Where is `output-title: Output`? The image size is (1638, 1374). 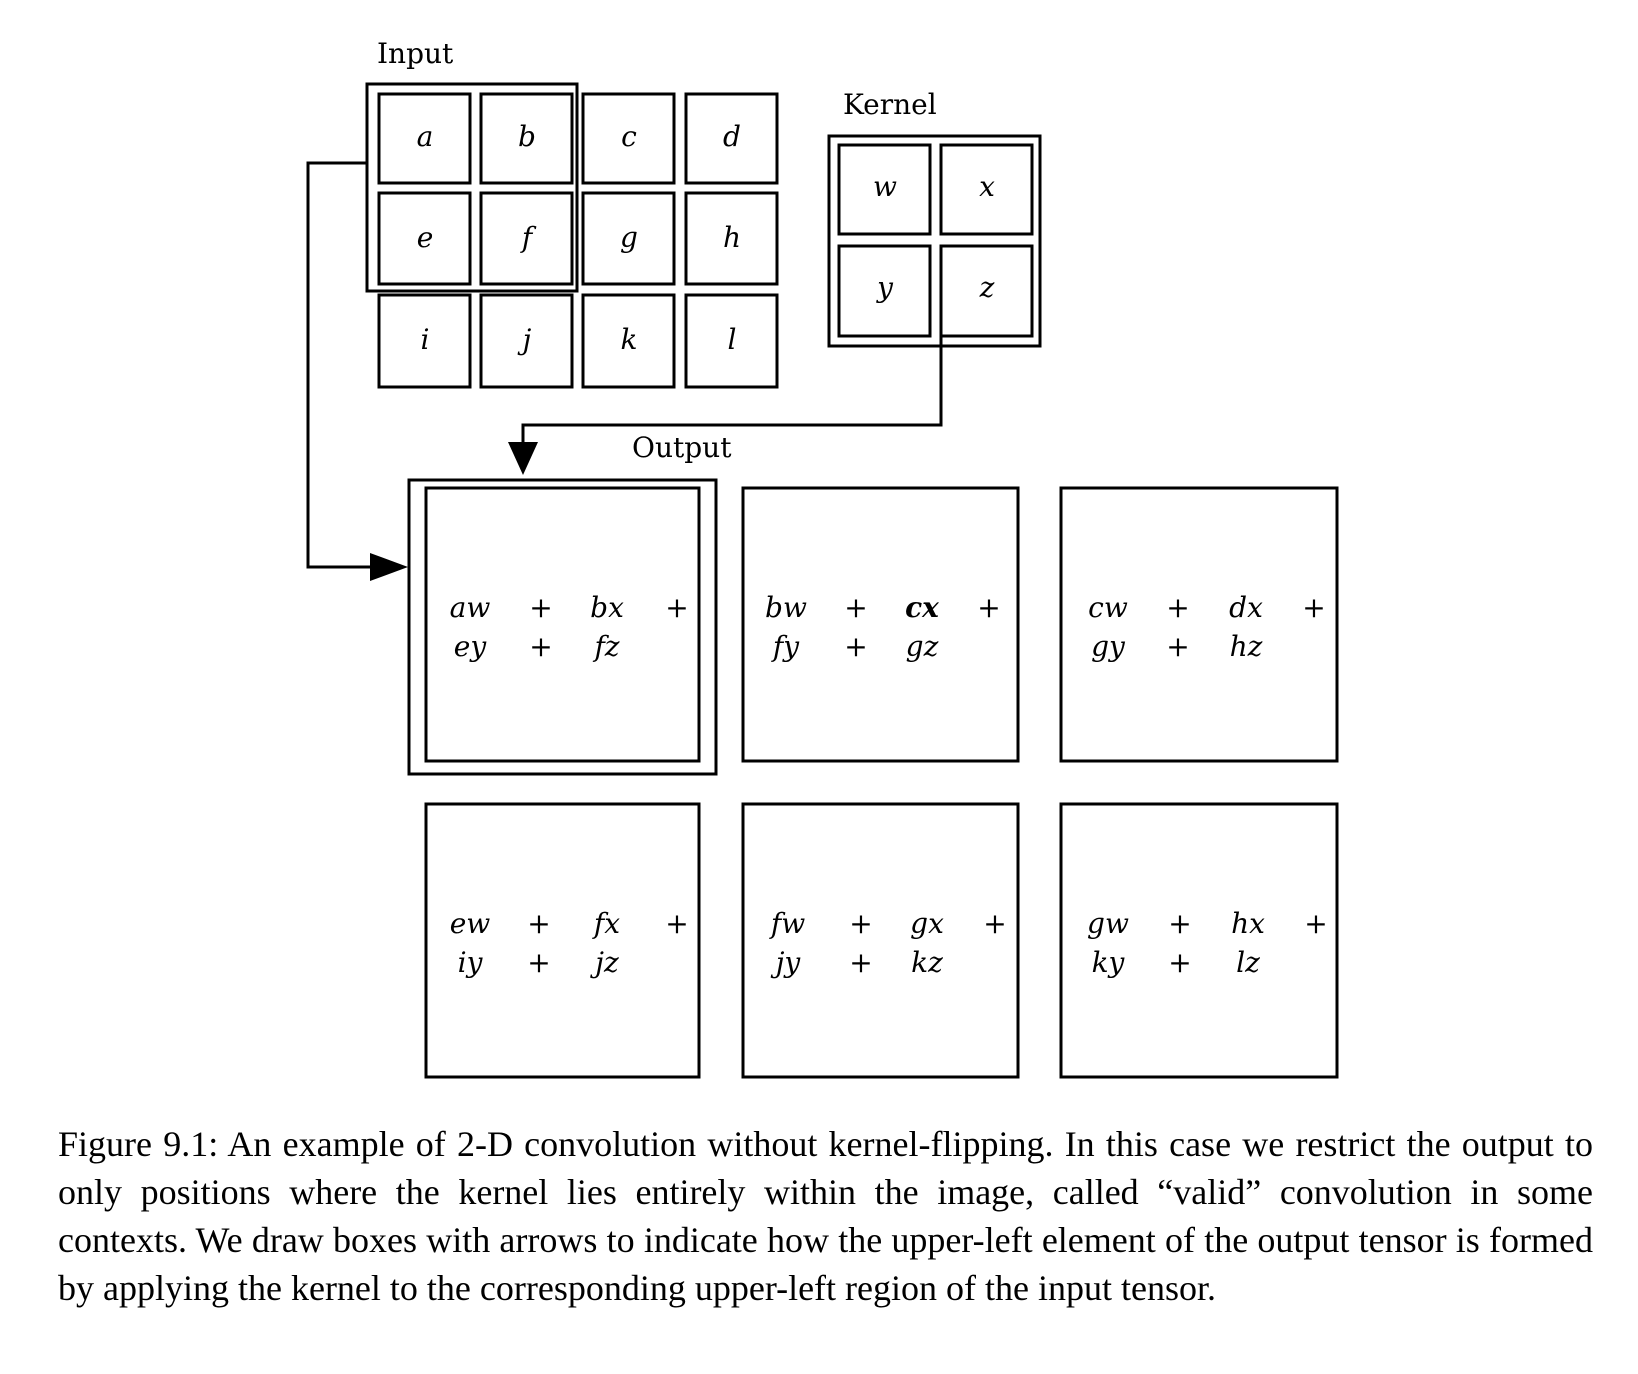 output-title: Output is located at coordinates (682, 447).